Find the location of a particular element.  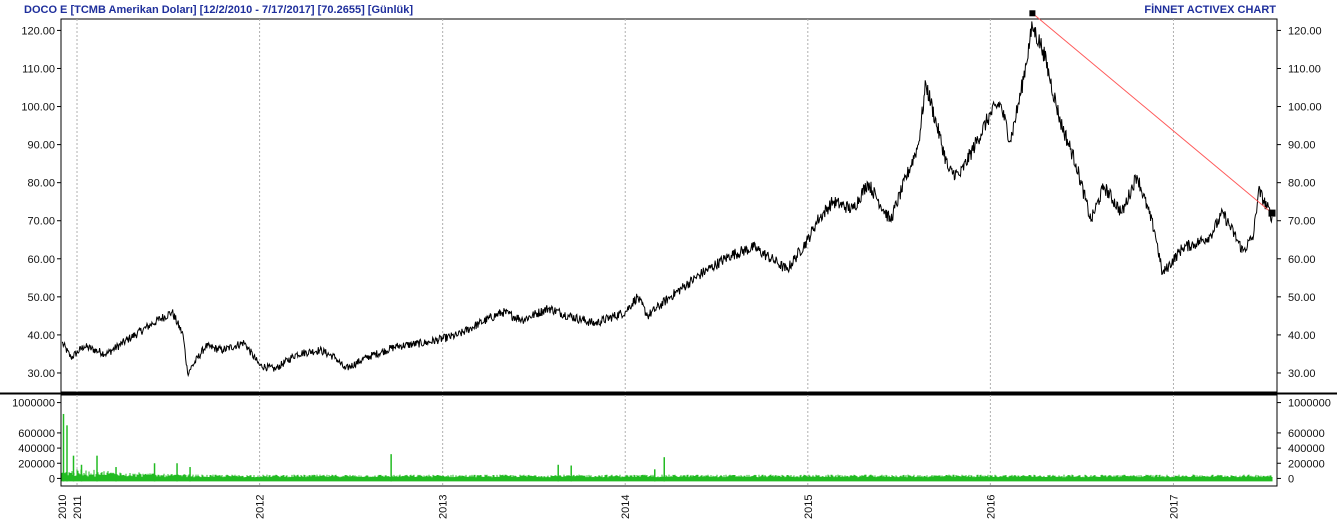

y-tick-label-right: 120.00 is located at coordinates (1305, 31).